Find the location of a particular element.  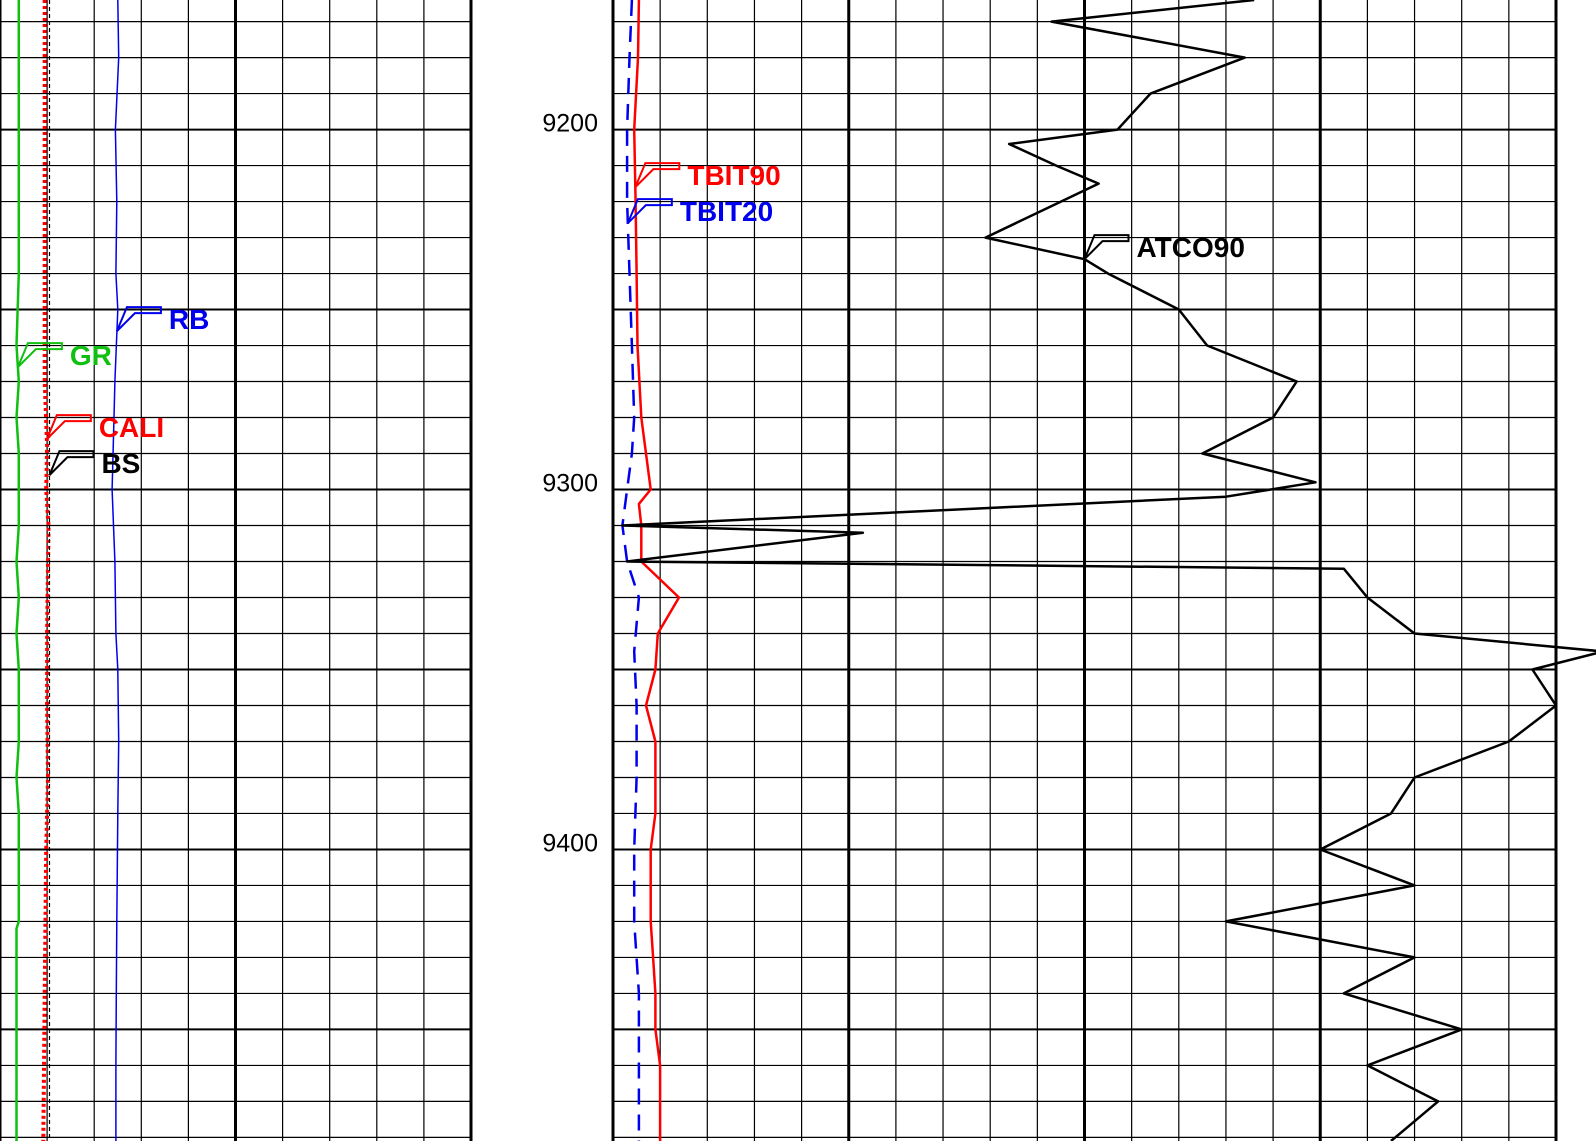

curve-cali is located at coordinates (46, 570).